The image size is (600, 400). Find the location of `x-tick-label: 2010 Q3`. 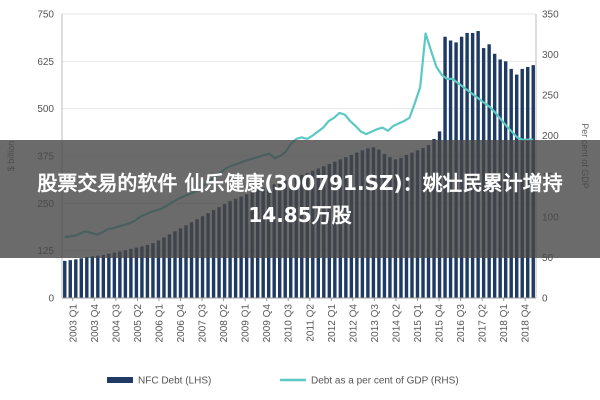

x-tick-label: 2010 Q3 is located at coordinates (289, 323).